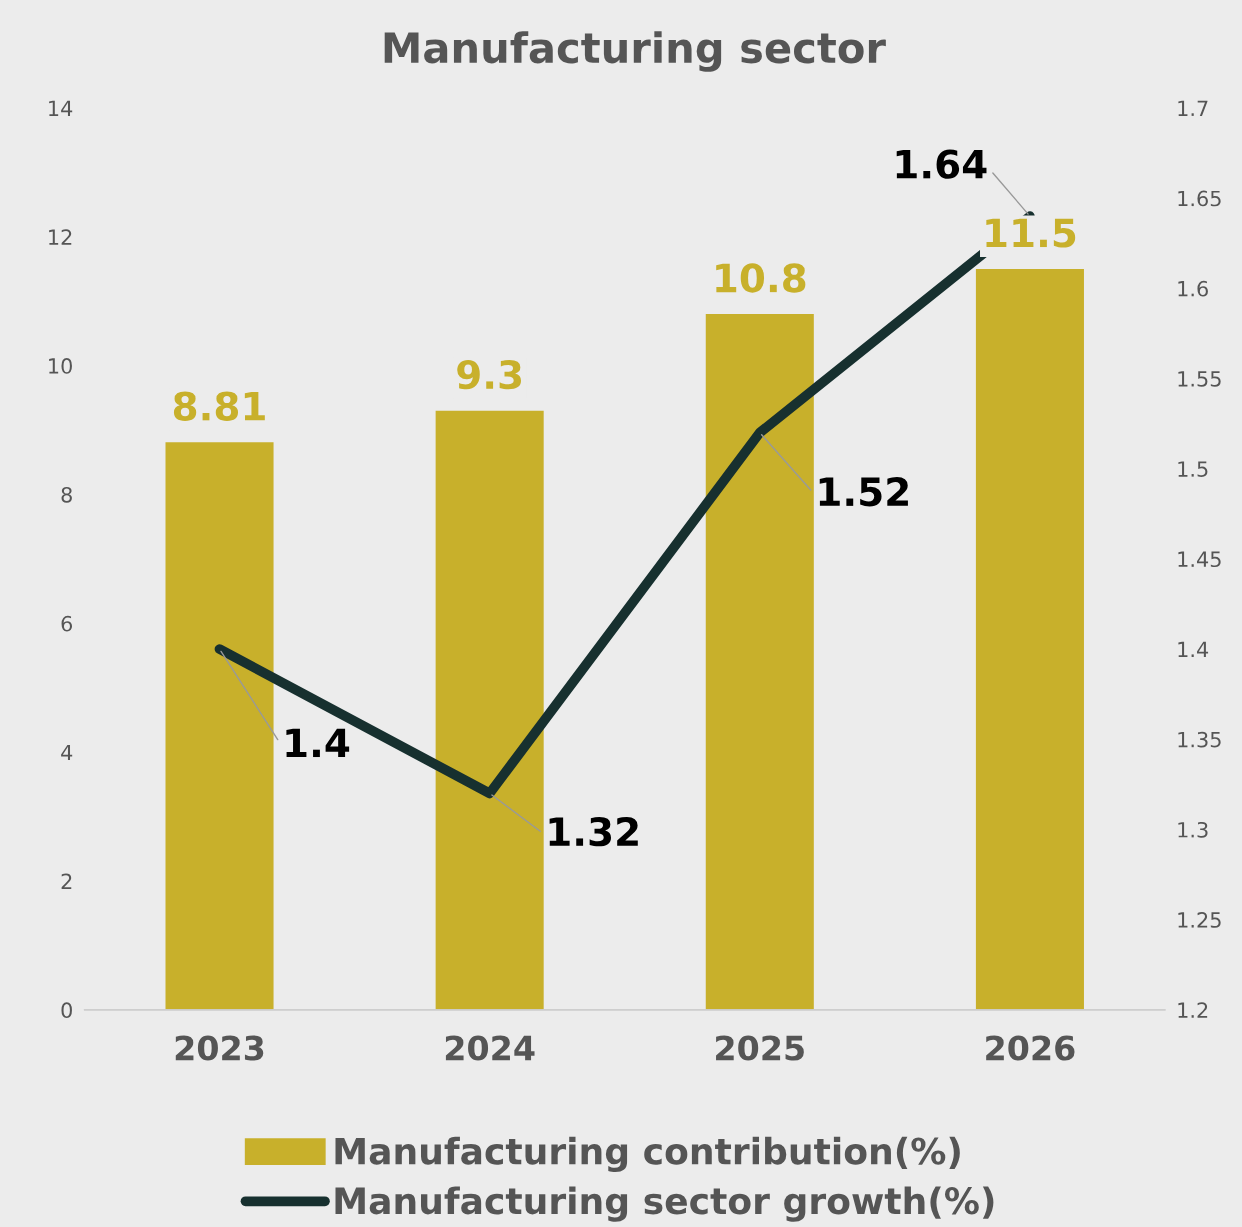 The height and width of the screenshot is (1227, 1242). Describe the element at coordinates (593, 831) in the screenshot. I see `data-label: 1.32` at that location.